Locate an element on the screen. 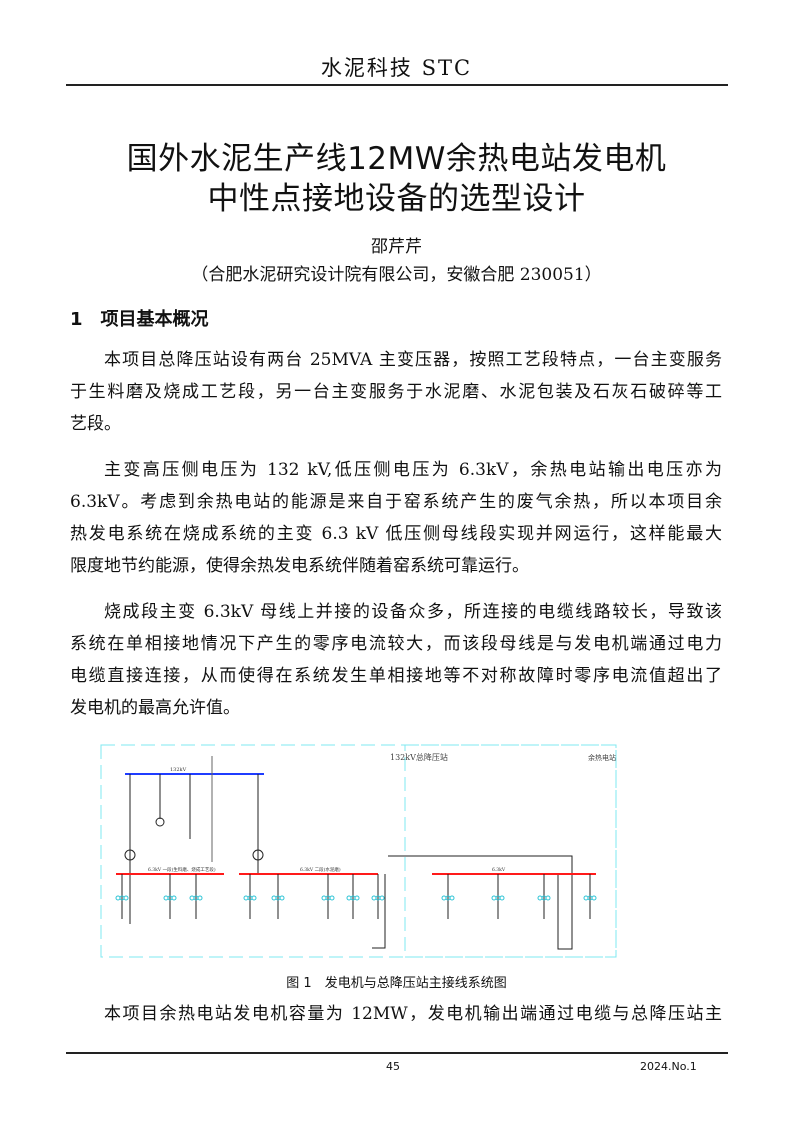 This screenshot has width=793, height=1122. text-line: 发电机的最高允许值。 is located at coordinates (155, 708).